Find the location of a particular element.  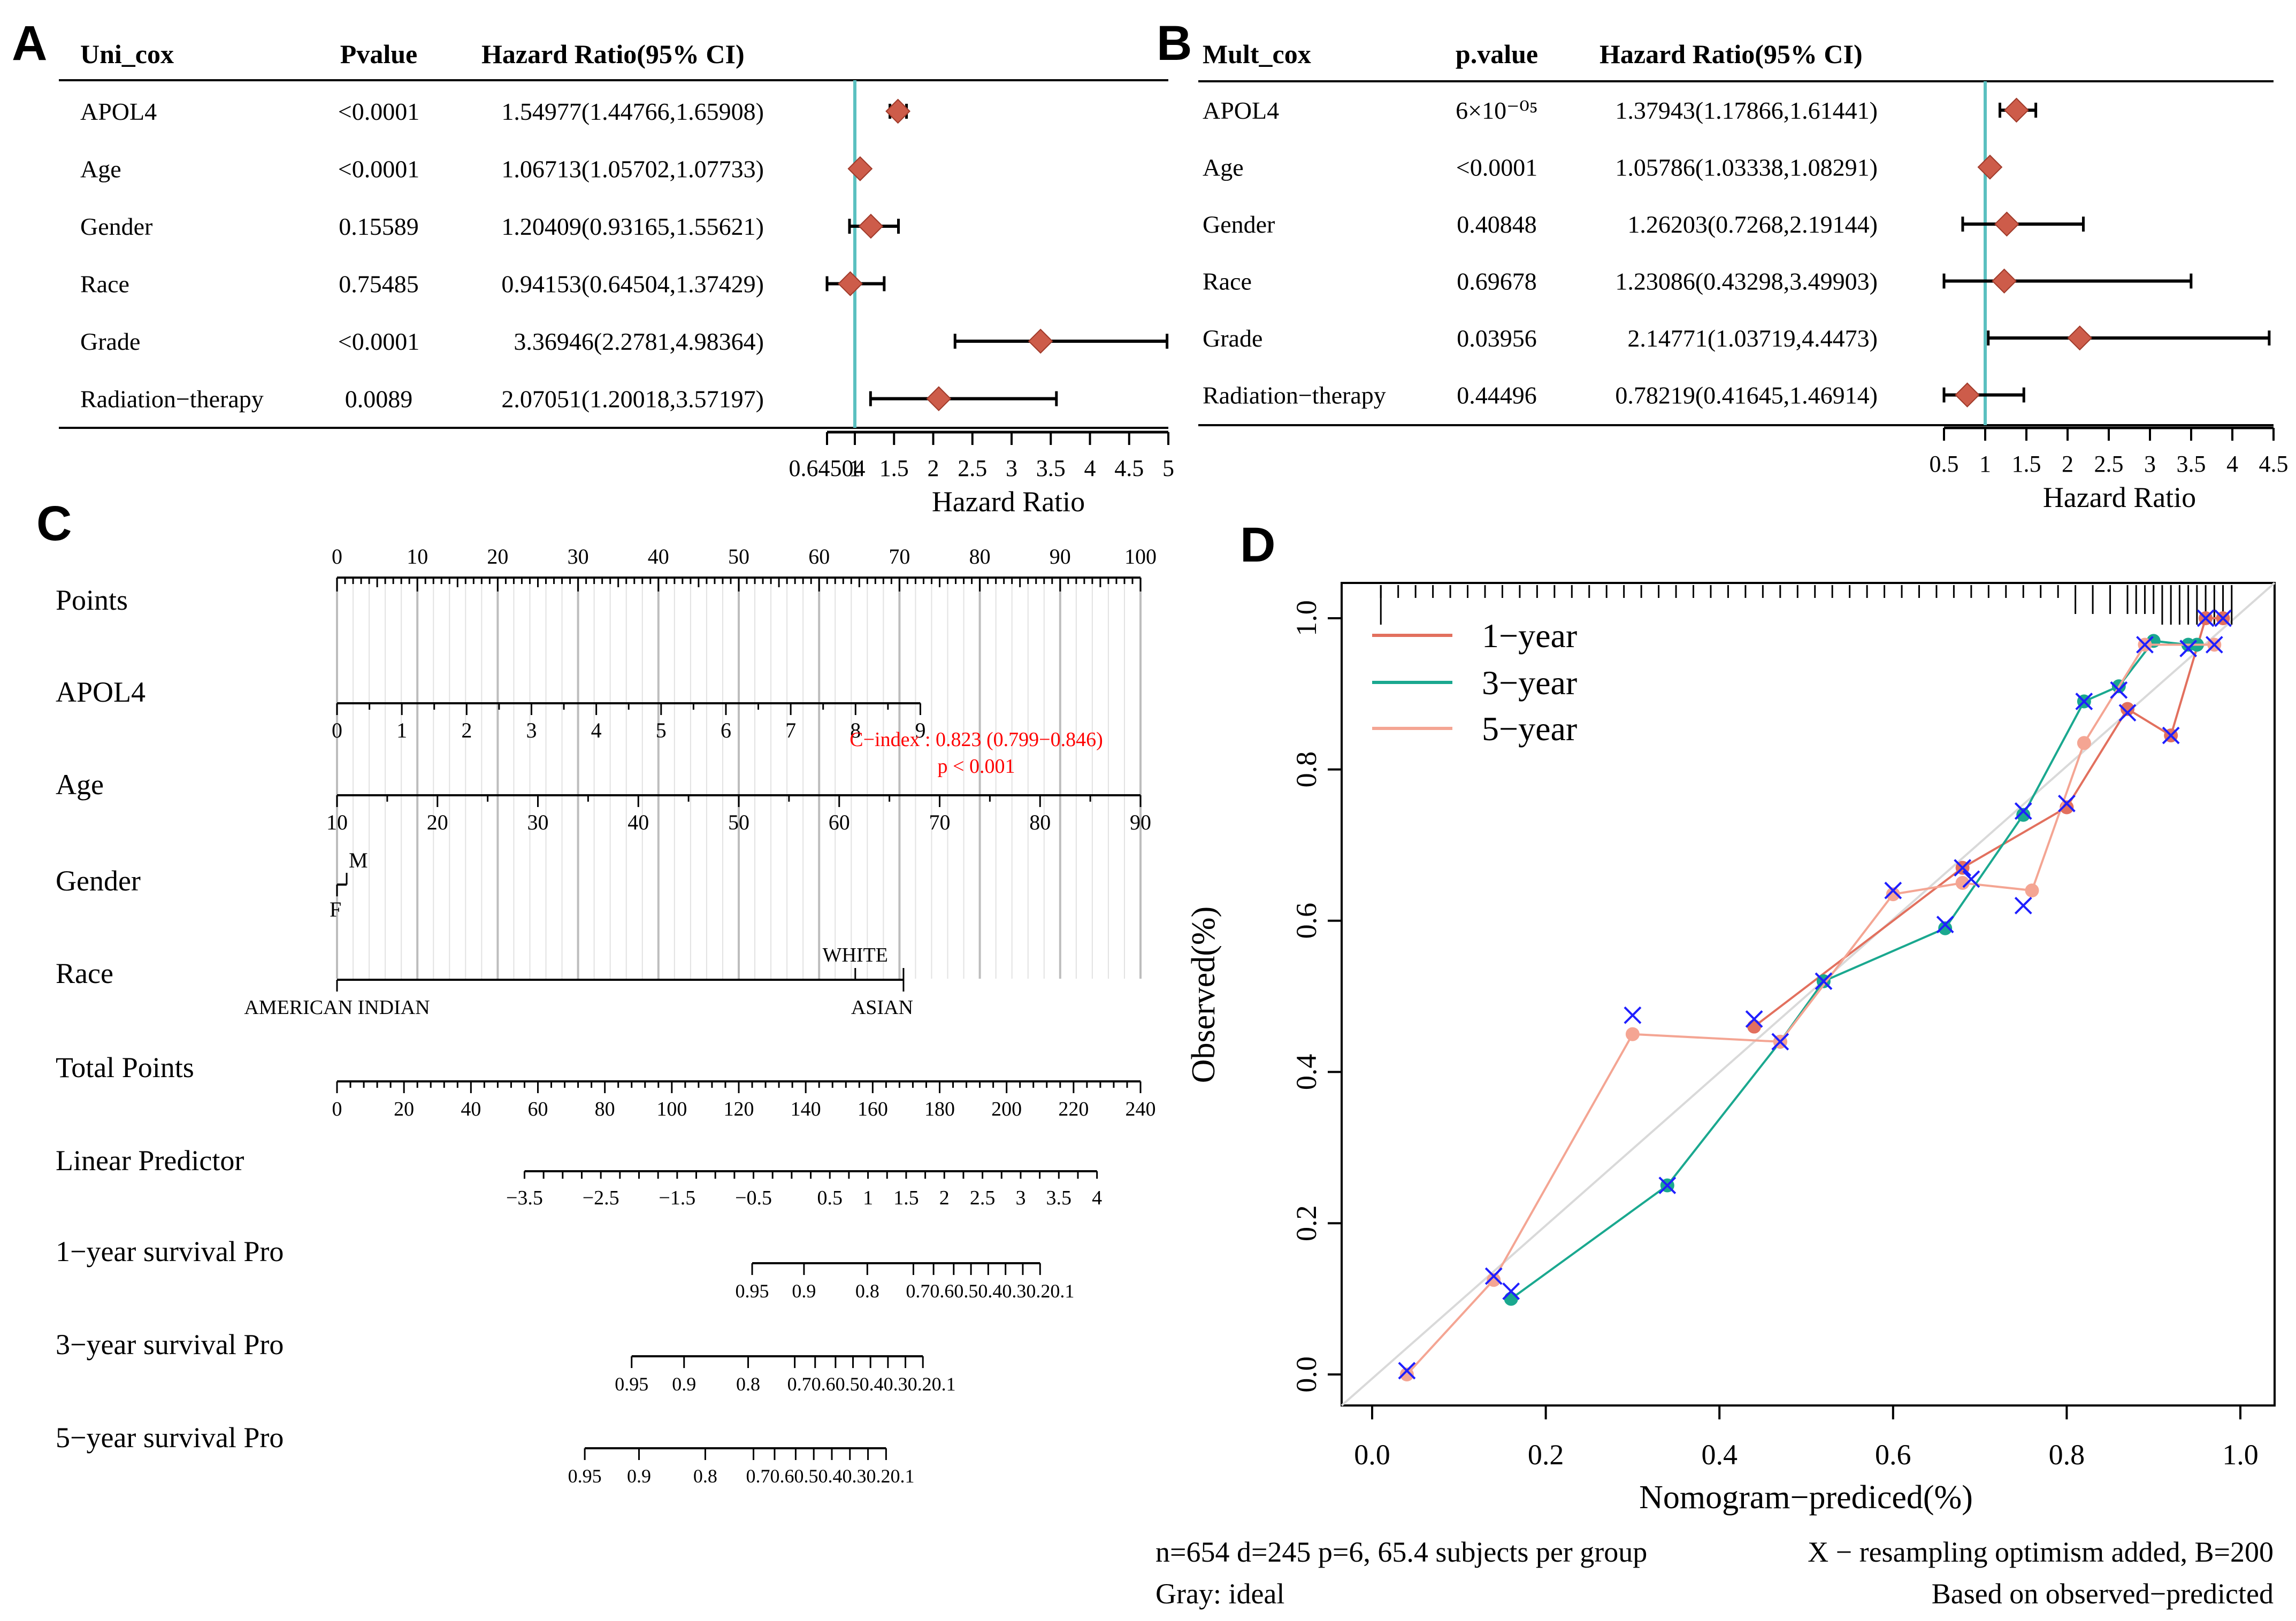

apol4-tick-label: 7 is located at coordinates (790, 730).